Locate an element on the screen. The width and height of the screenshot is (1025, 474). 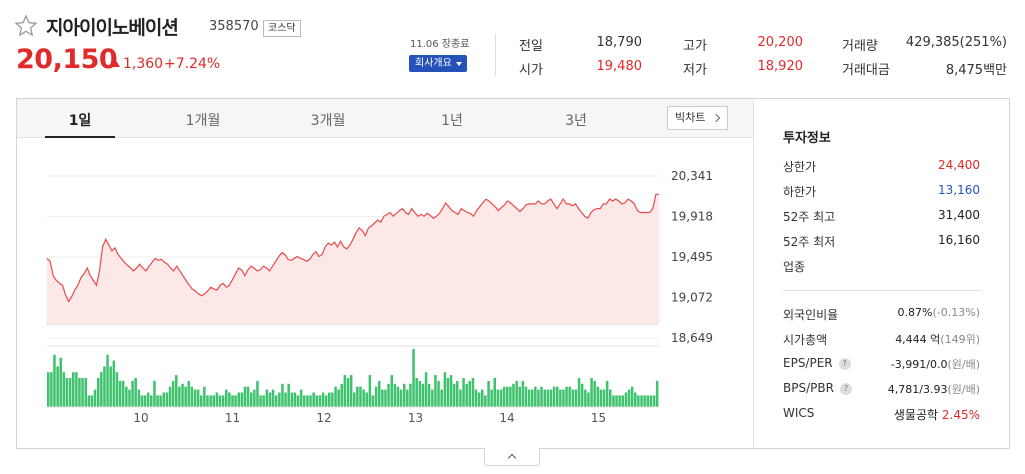
x-tick-label: 12 is located at coordinates (323, 418).